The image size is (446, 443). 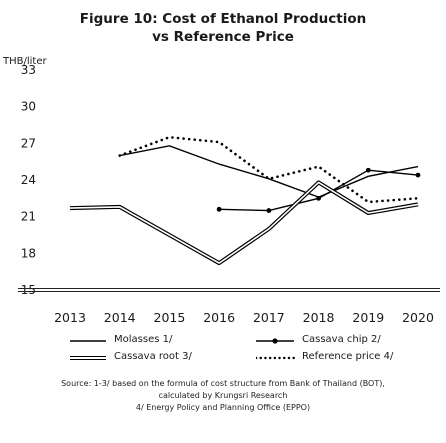 What do you see at coordinates (269, 317) in the screenshot?
I see `x-tick-label: 2017` at bounding box center [269, 317].